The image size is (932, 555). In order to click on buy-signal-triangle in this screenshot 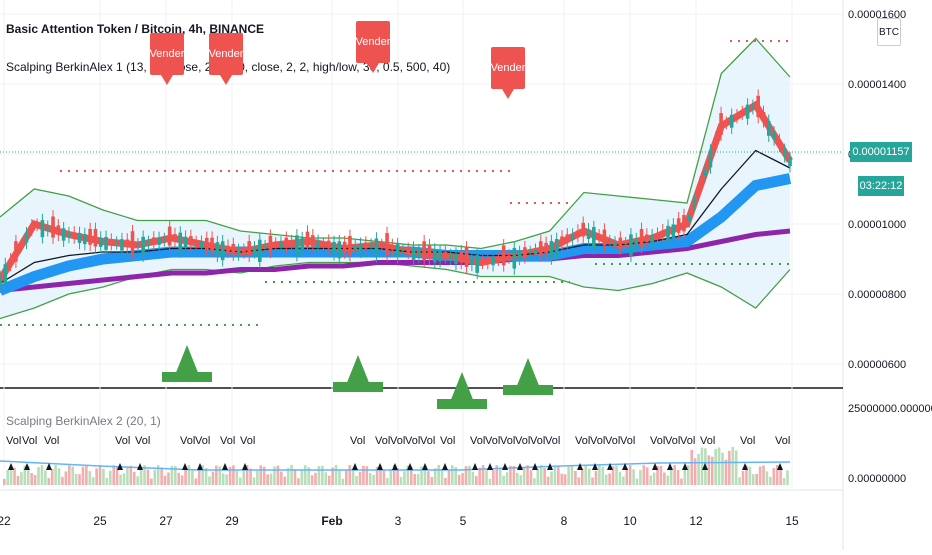, I will do `click(358, 370)`.